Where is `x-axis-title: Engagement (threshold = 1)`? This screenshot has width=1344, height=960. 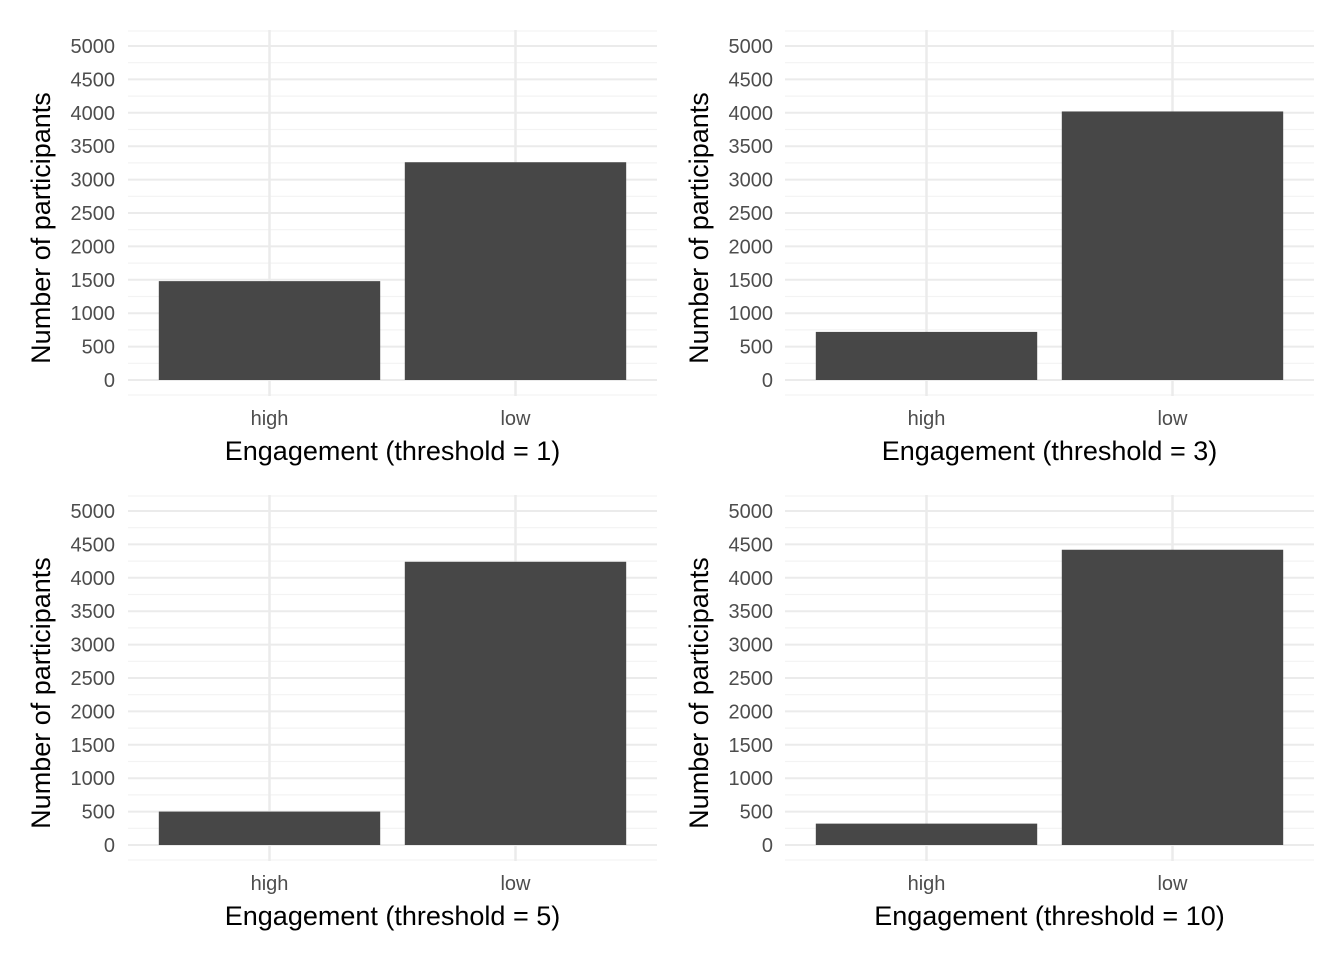 x-axis-title: Engagement (threshold = 1) is located at coordinates (392, 451).